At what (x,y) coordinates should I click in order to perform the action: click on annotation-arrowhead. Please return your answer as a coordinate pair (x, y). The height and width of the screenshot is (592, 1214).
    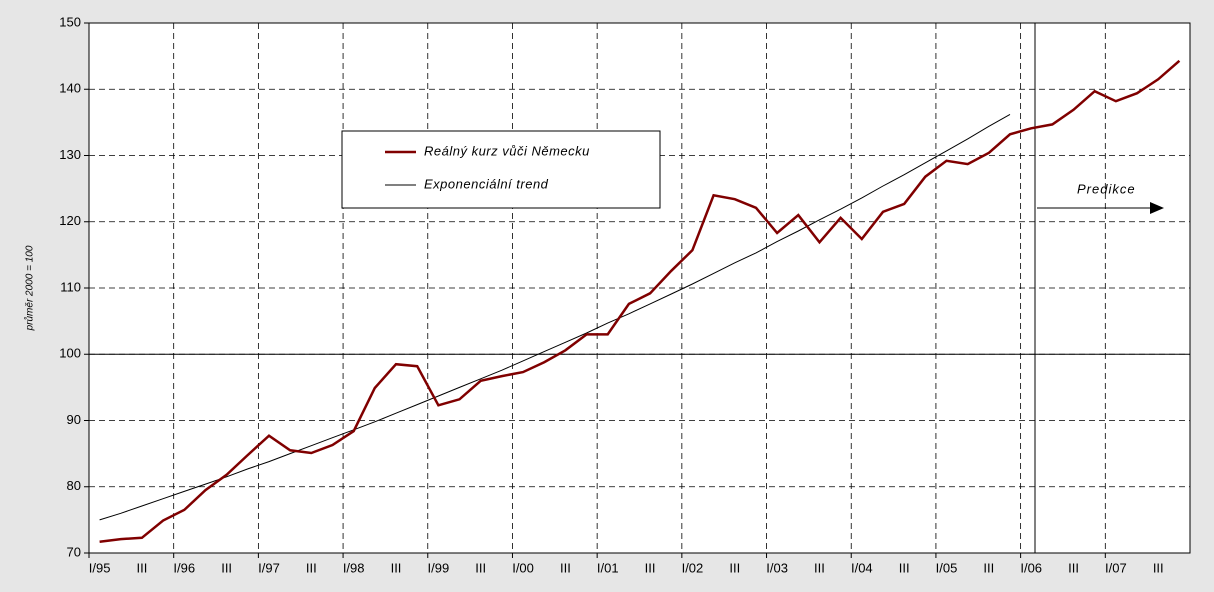
    Looking at the image, I should click on (1157, 208).